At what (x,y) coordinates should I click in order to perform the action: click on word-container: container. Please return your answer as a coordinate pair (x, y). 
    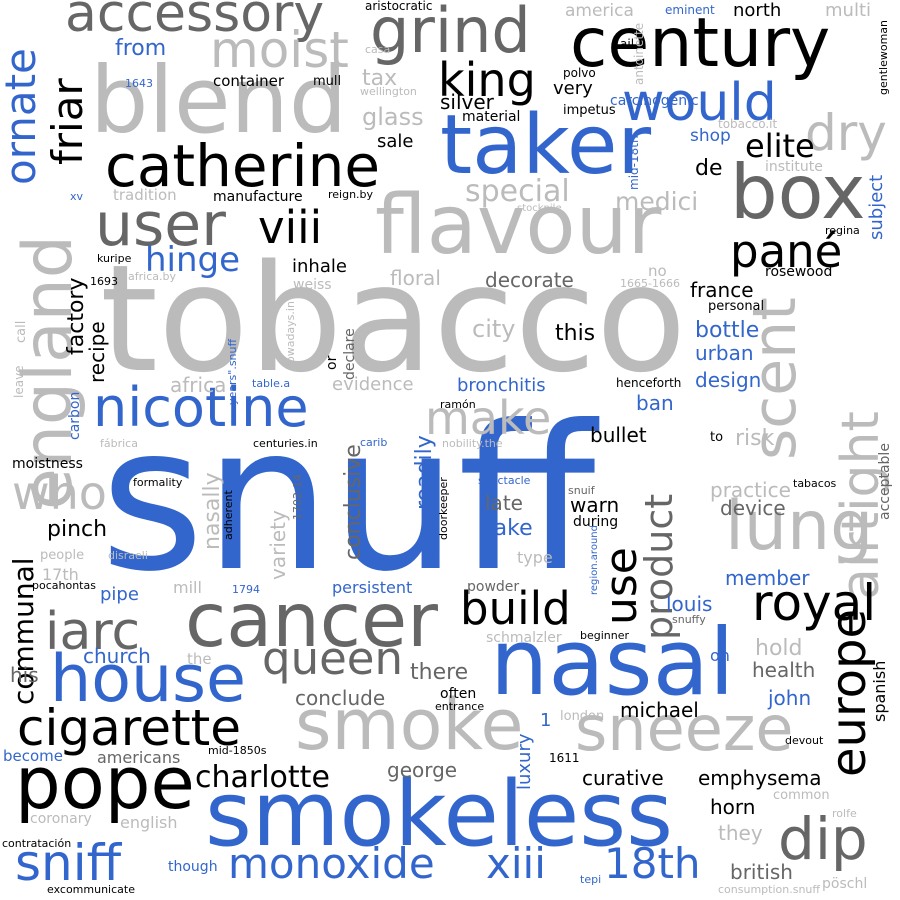
    Looking at the image, I should click on (249, 81).